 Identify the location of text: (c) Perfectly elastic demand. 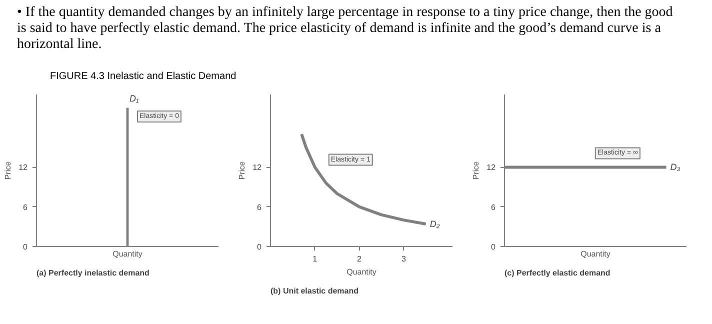
(557, 273).